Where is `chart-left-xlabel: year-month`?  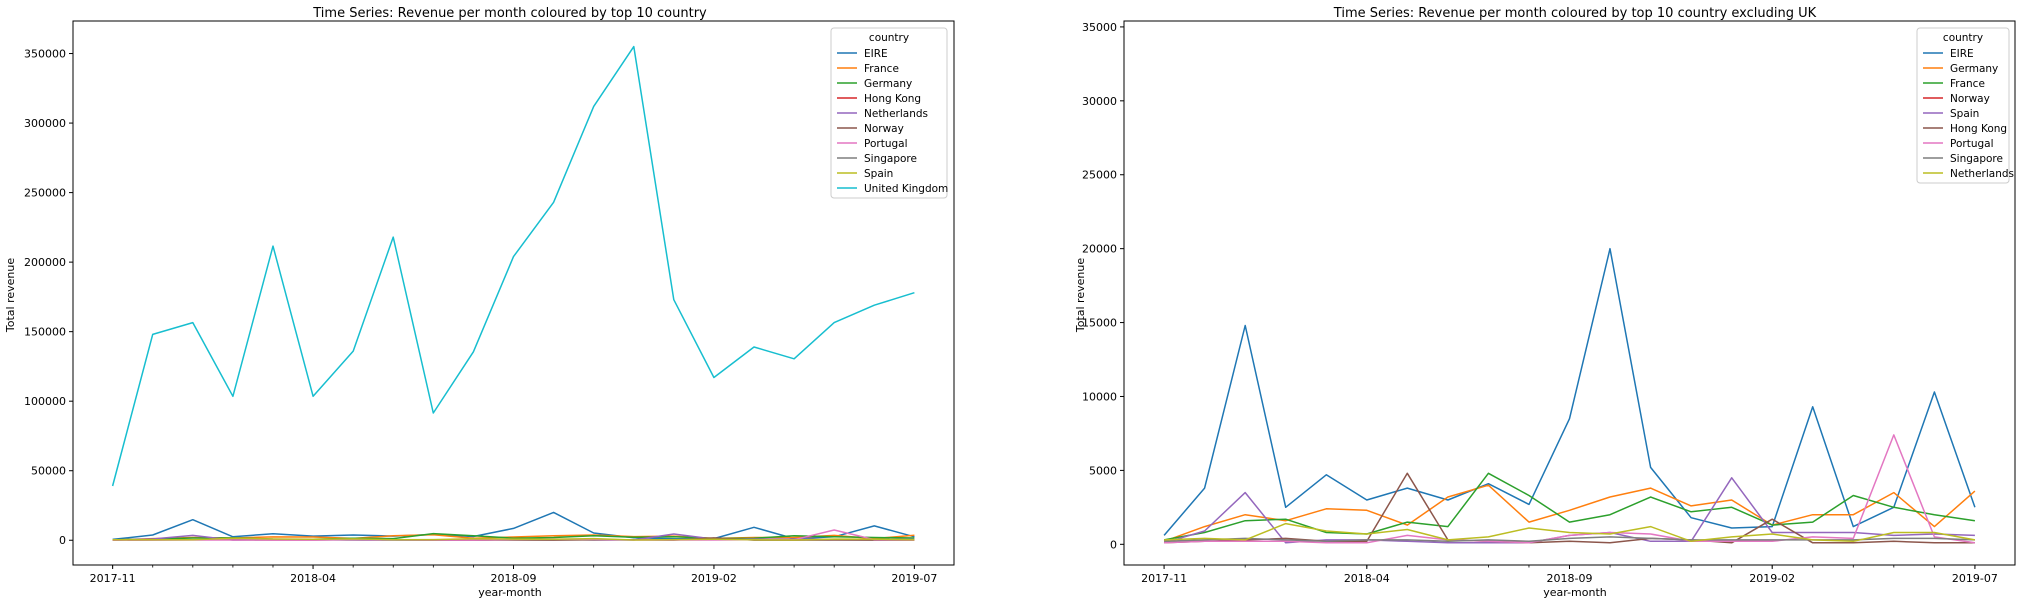
chart-left-xlabel: year-month is located at coordinates (510, 592).